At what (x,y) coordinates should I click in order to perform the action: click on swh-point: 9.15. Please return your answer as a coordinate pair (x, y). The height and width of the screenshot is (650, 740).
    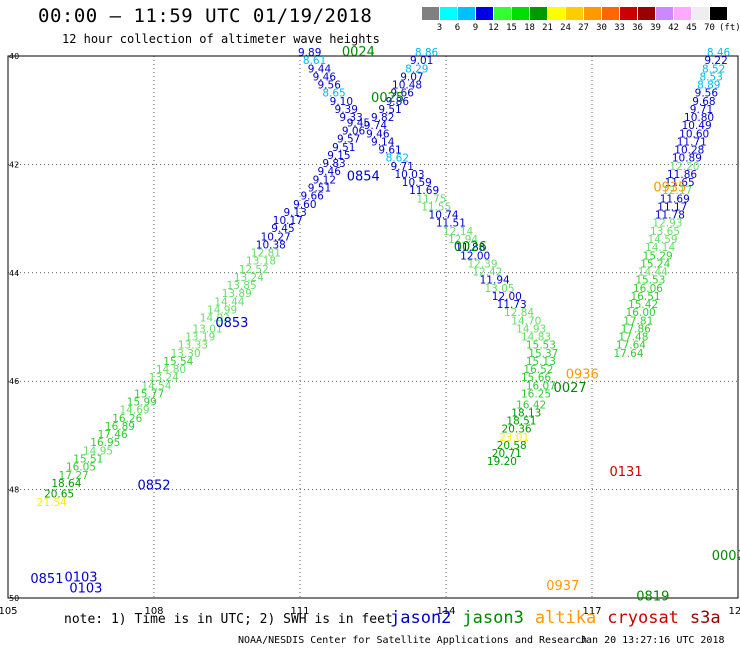
    Looking at the image, I should click on (338, 156).